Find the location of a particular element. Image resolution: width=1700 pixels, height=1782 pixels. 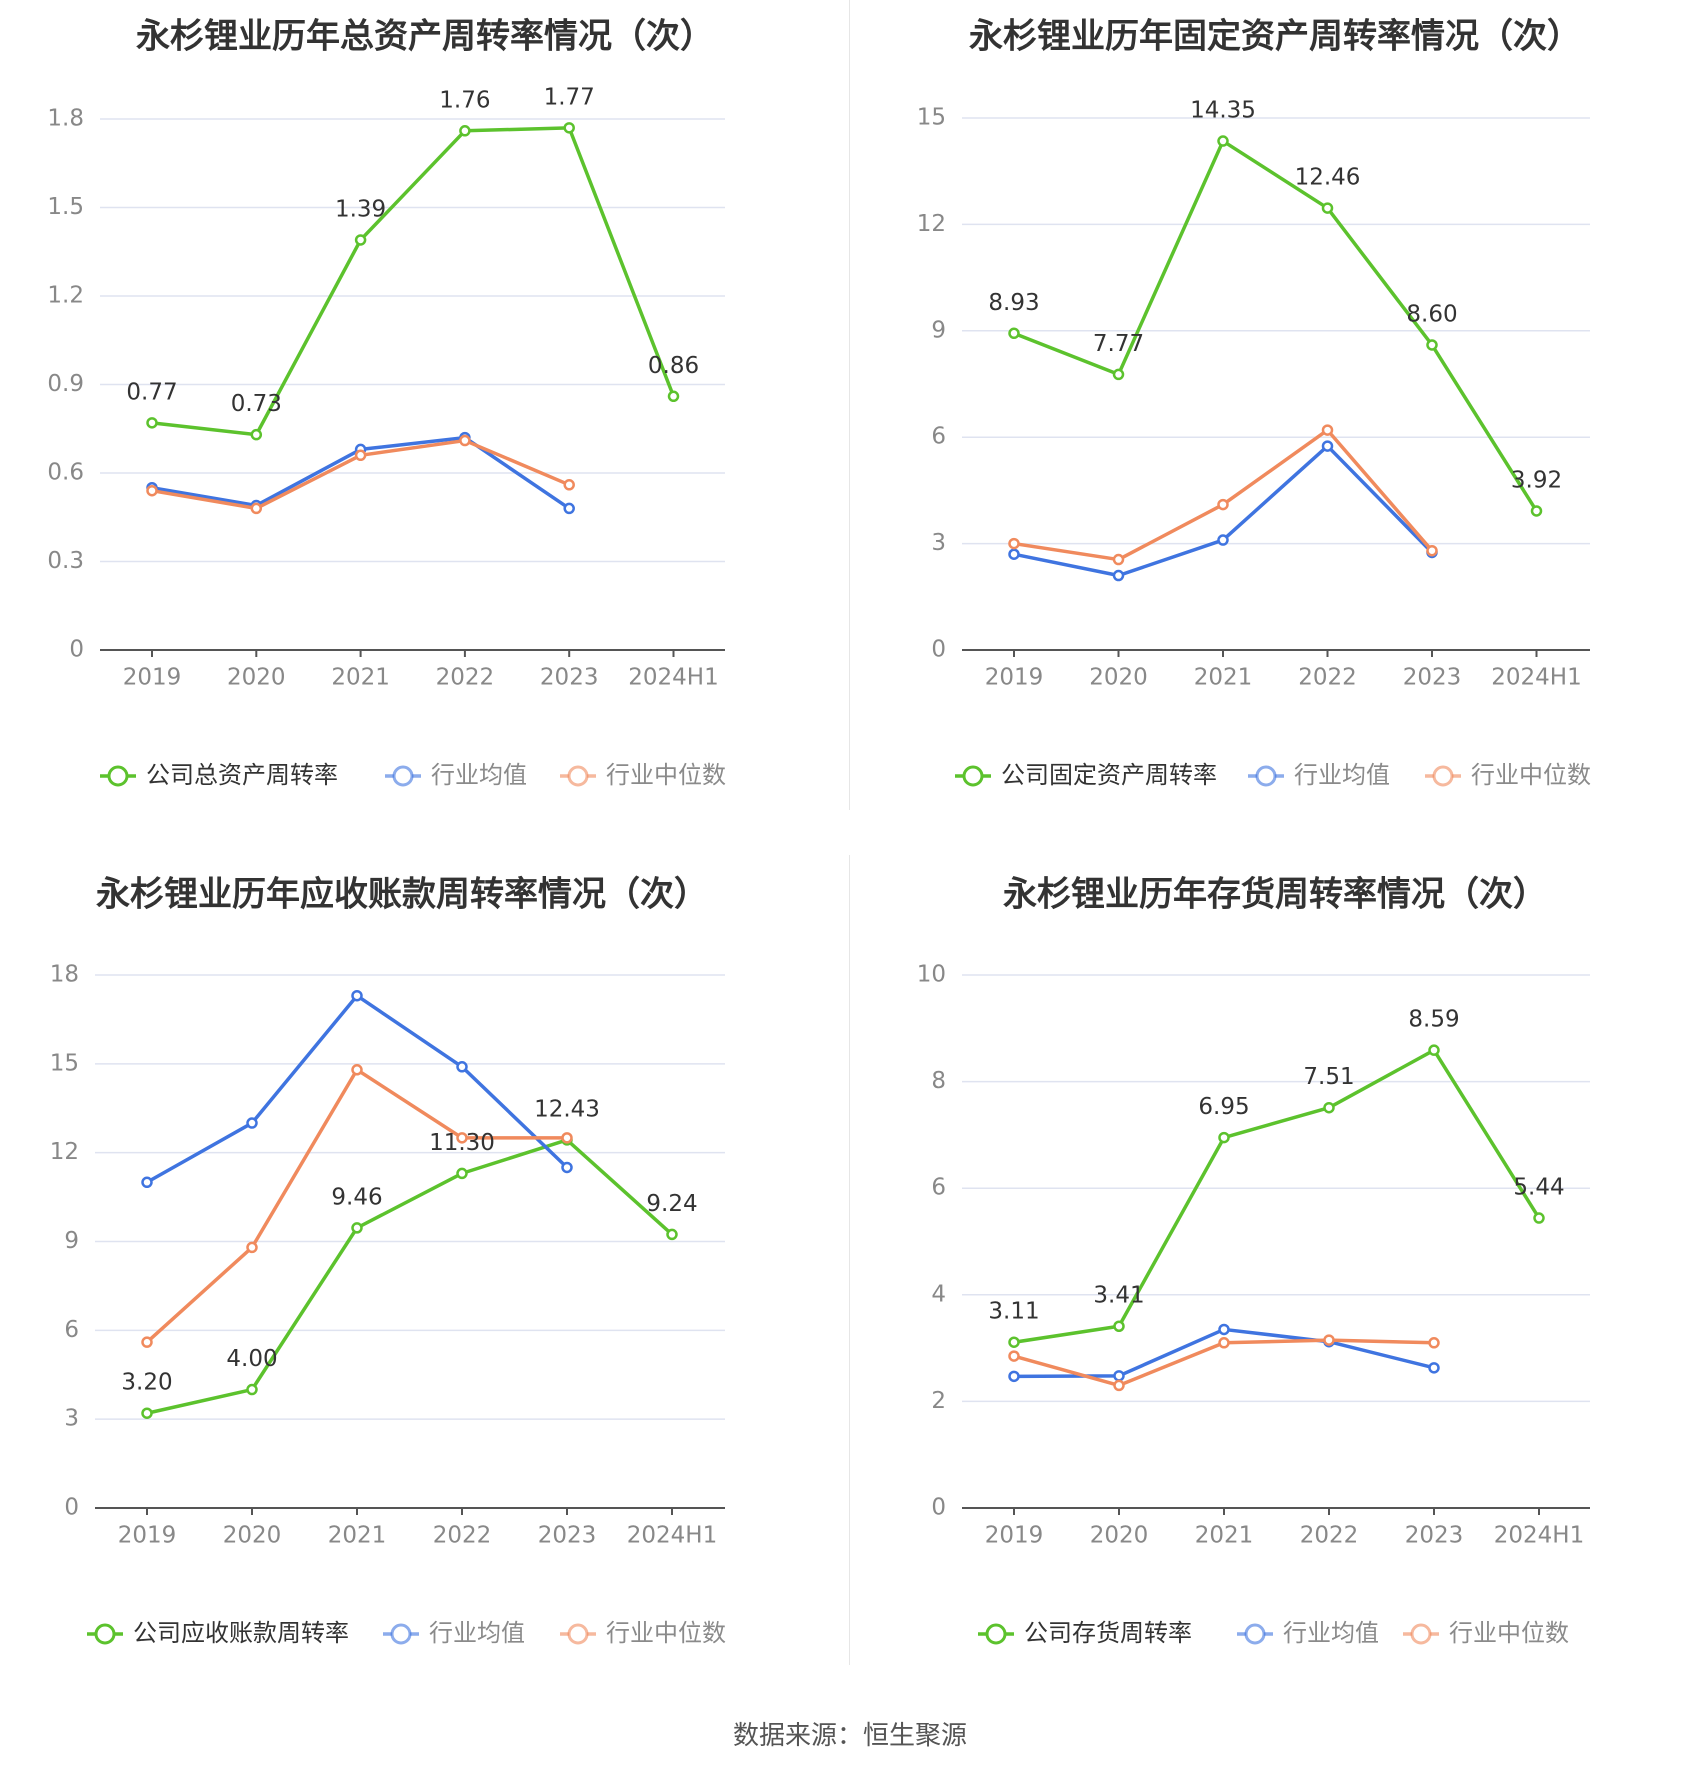

chart-3-ytick-label: 15 is located at coordinates (64, 1063).